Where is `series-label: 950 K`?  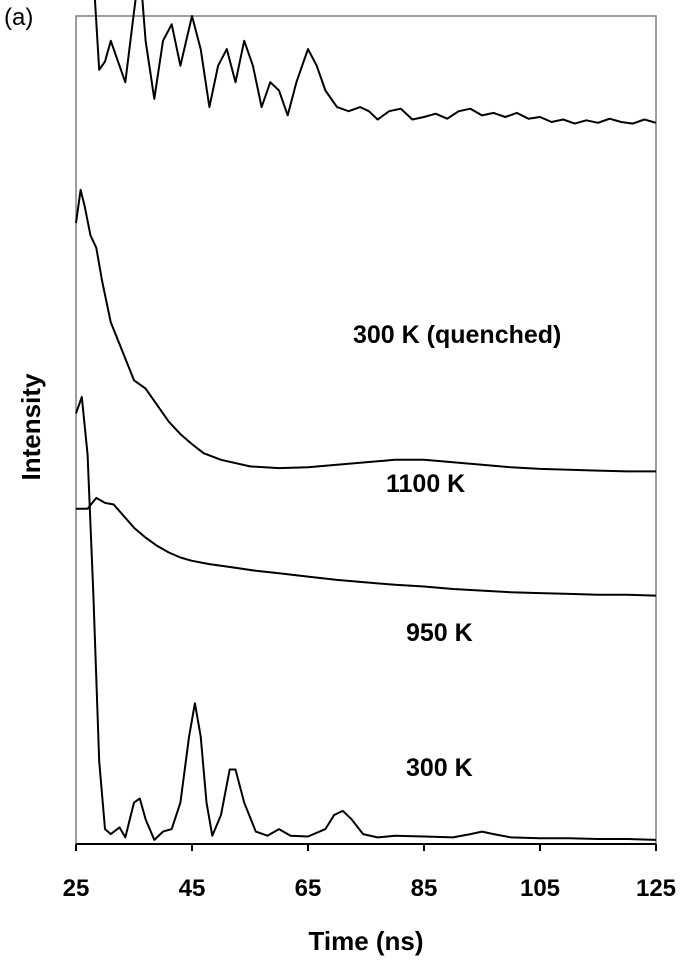
series-label: 950 K is located at coordinates (439, 633).